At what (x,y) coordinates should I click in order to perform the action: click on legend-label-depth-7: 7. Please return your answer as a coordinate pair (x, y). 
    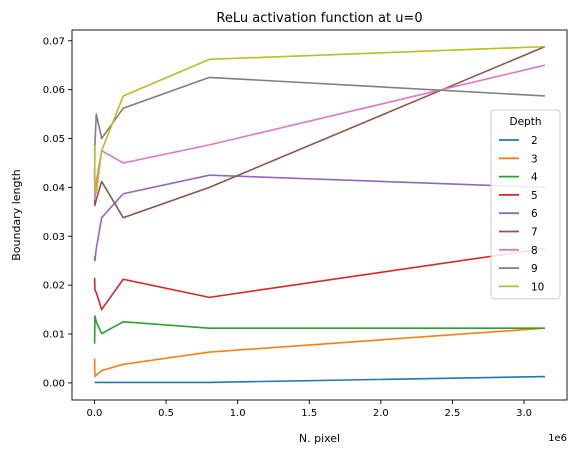
    Looking at the image, I should click on (534, 233).